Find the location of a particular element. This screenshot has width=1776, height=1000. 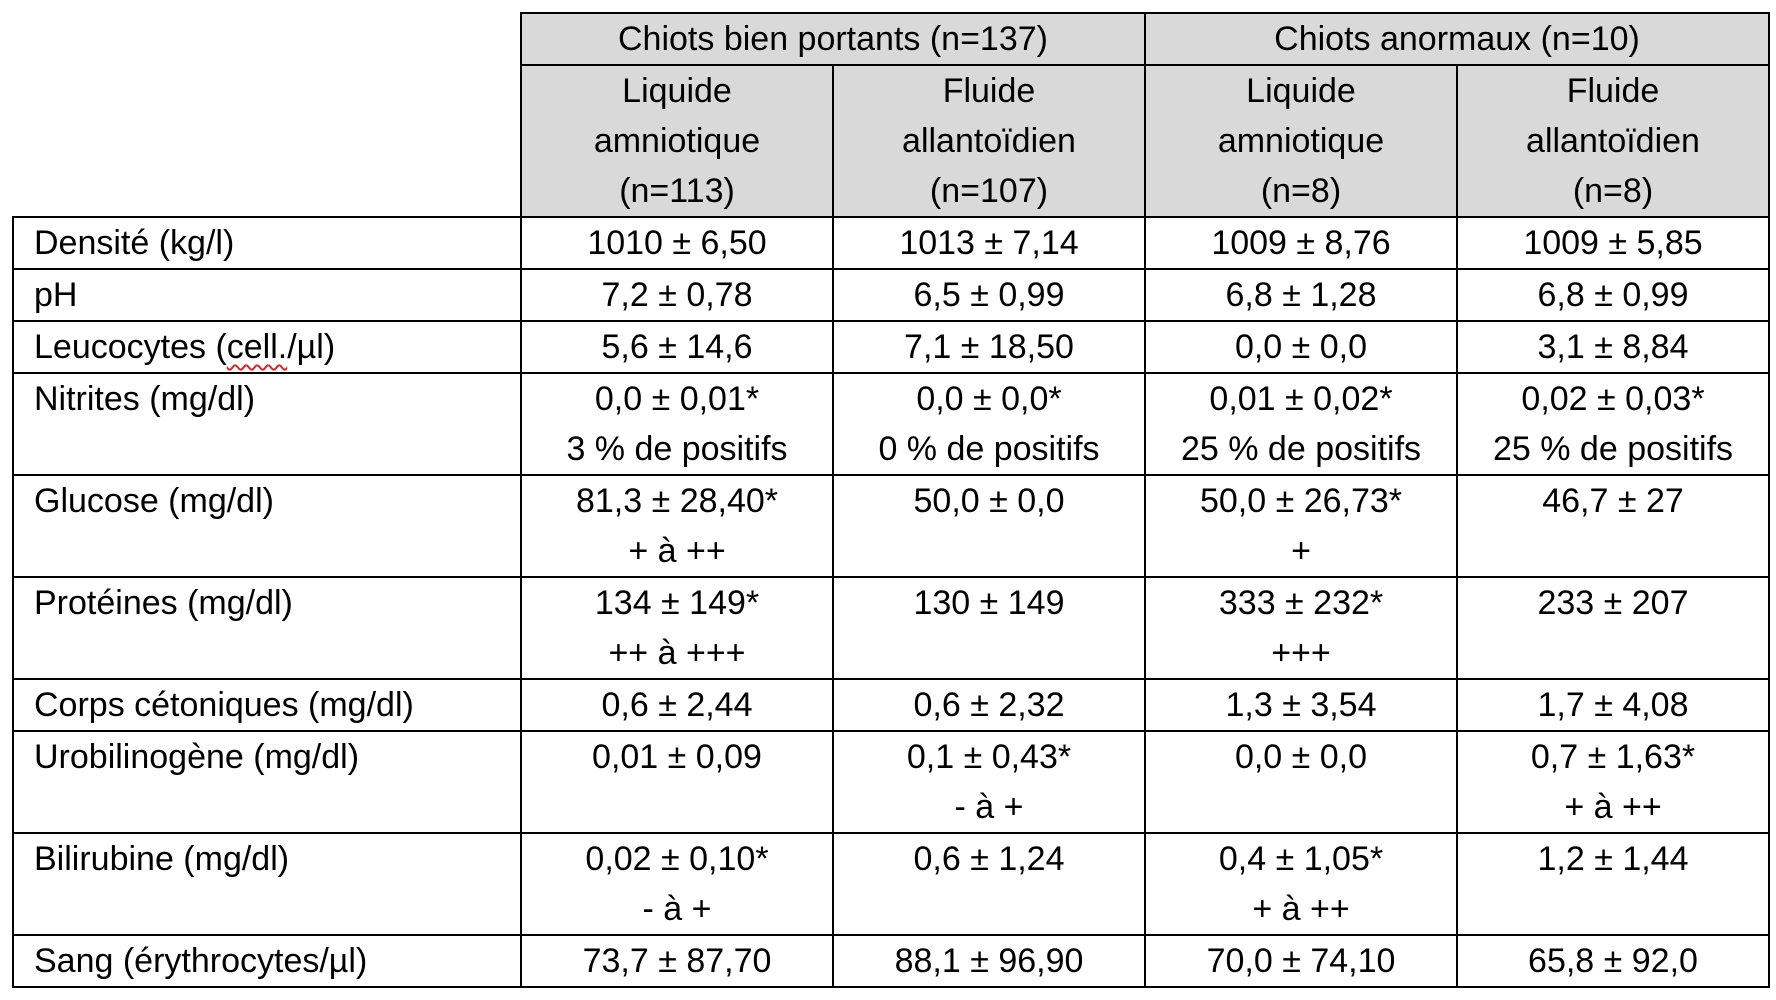

cell-value: 0,0 ± 0,0* is located at coordinates (989, 399).